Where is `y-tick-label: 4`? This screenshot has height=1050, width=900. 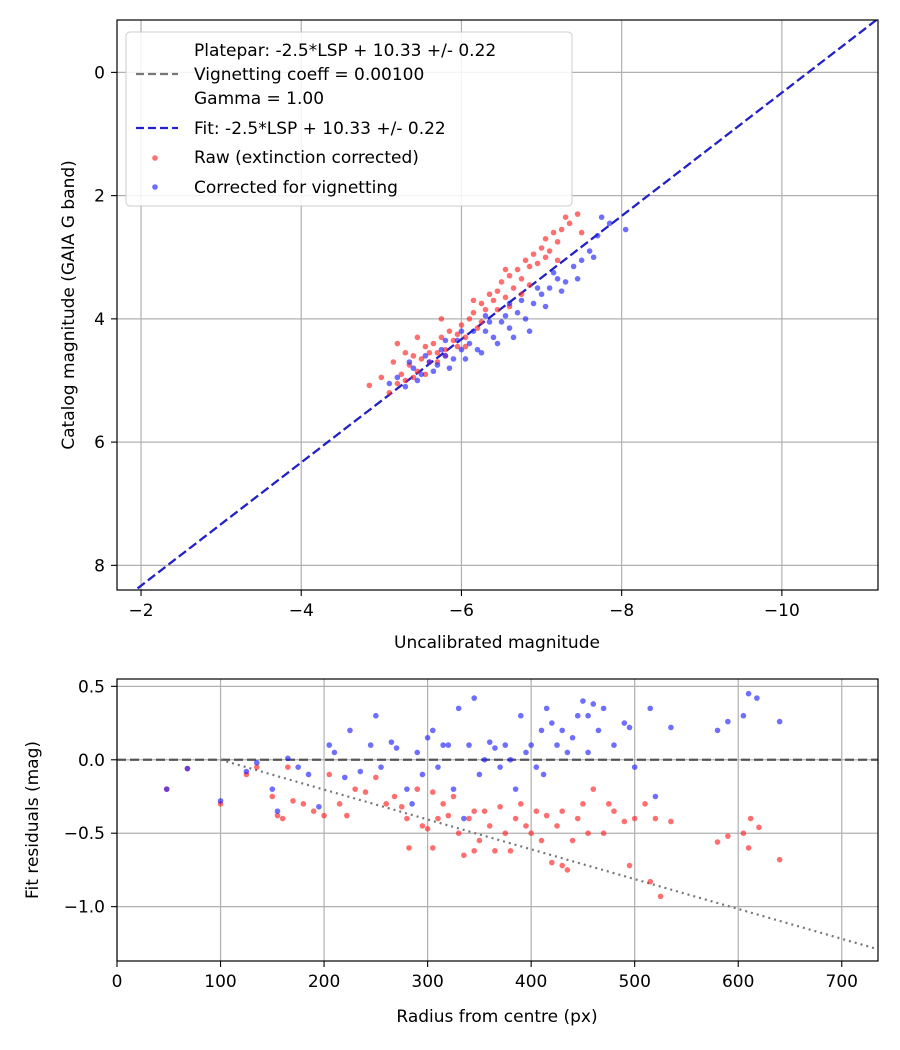
y-tick-label: 4 is located at coordinates (99, 320).